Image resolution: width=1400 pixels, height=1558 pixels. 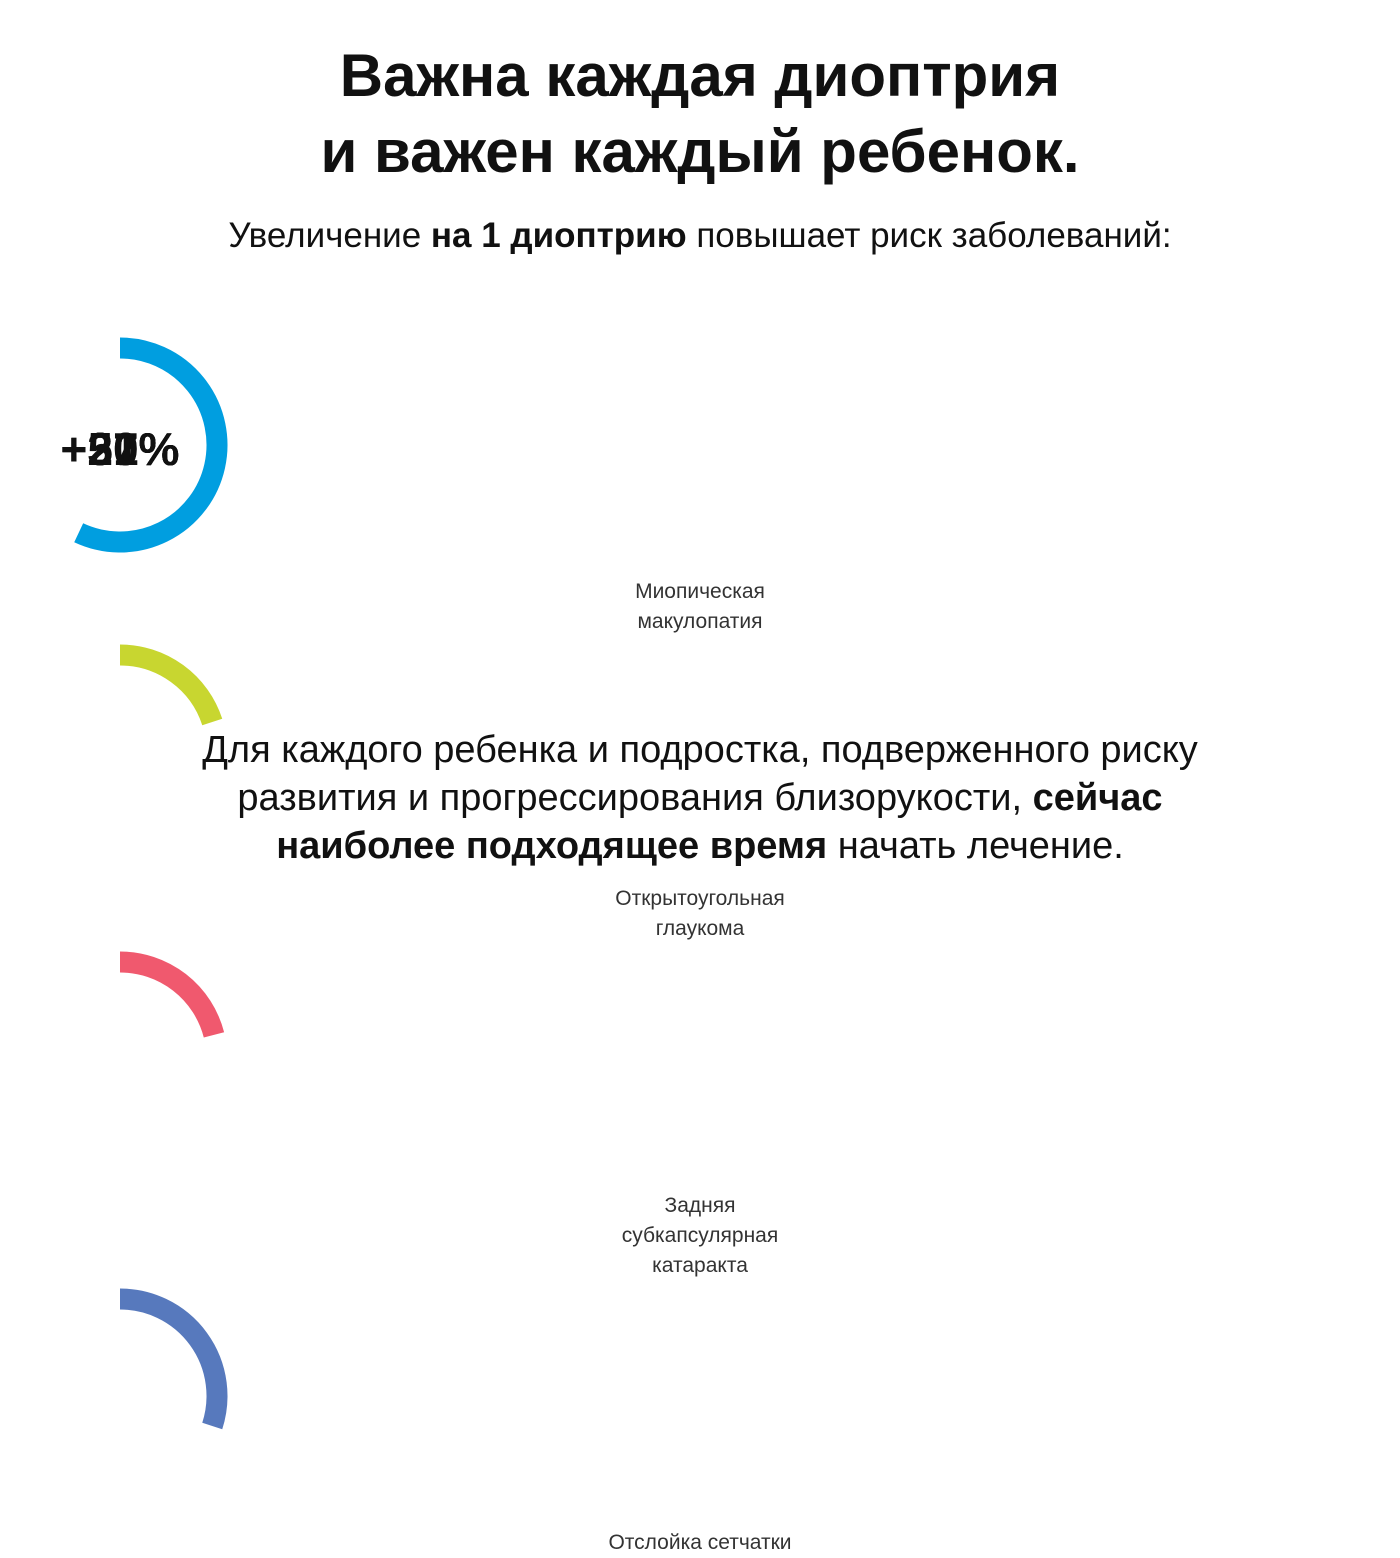 What do you see at coordinates (929, 235) in the screenshot?
I see `text: повышает риск заболеваний:` at bounding box center [929, 235].